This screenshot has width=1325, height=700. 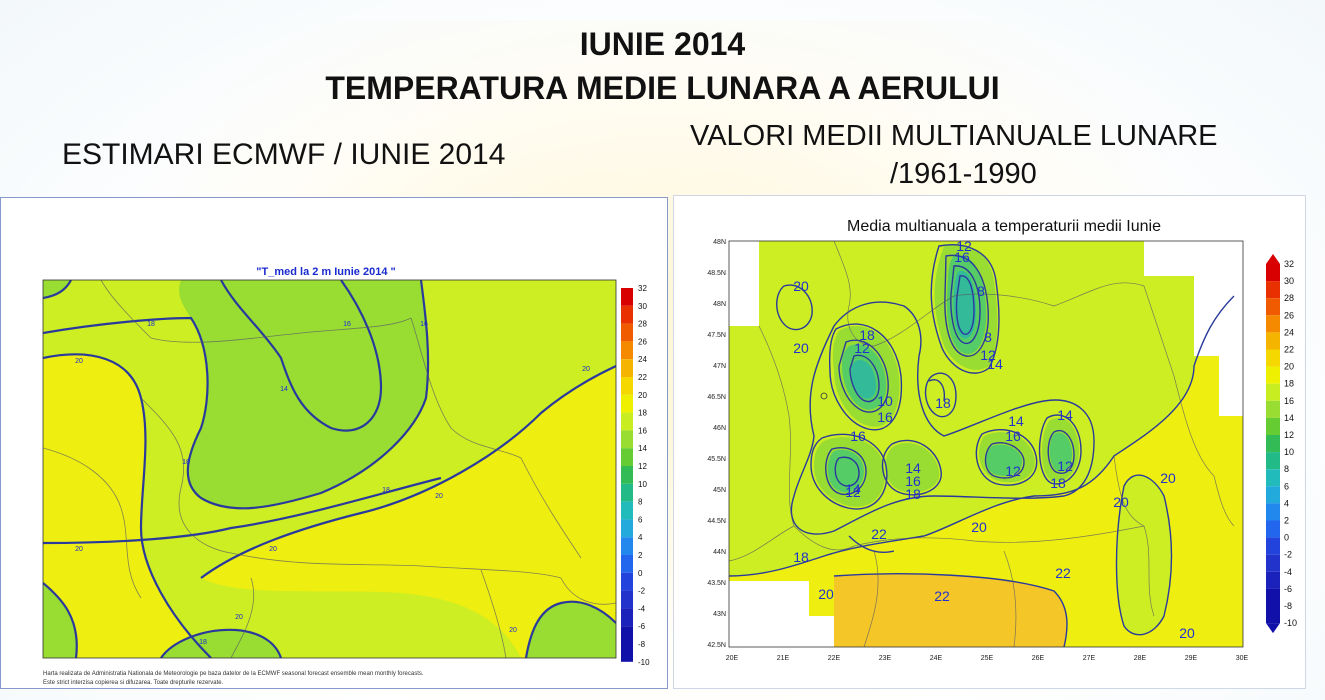 What do you see at coordinates (719, 242) in the screenshot?
I see `latitude-tick-label: 48N` at bounding box center [719, 242].